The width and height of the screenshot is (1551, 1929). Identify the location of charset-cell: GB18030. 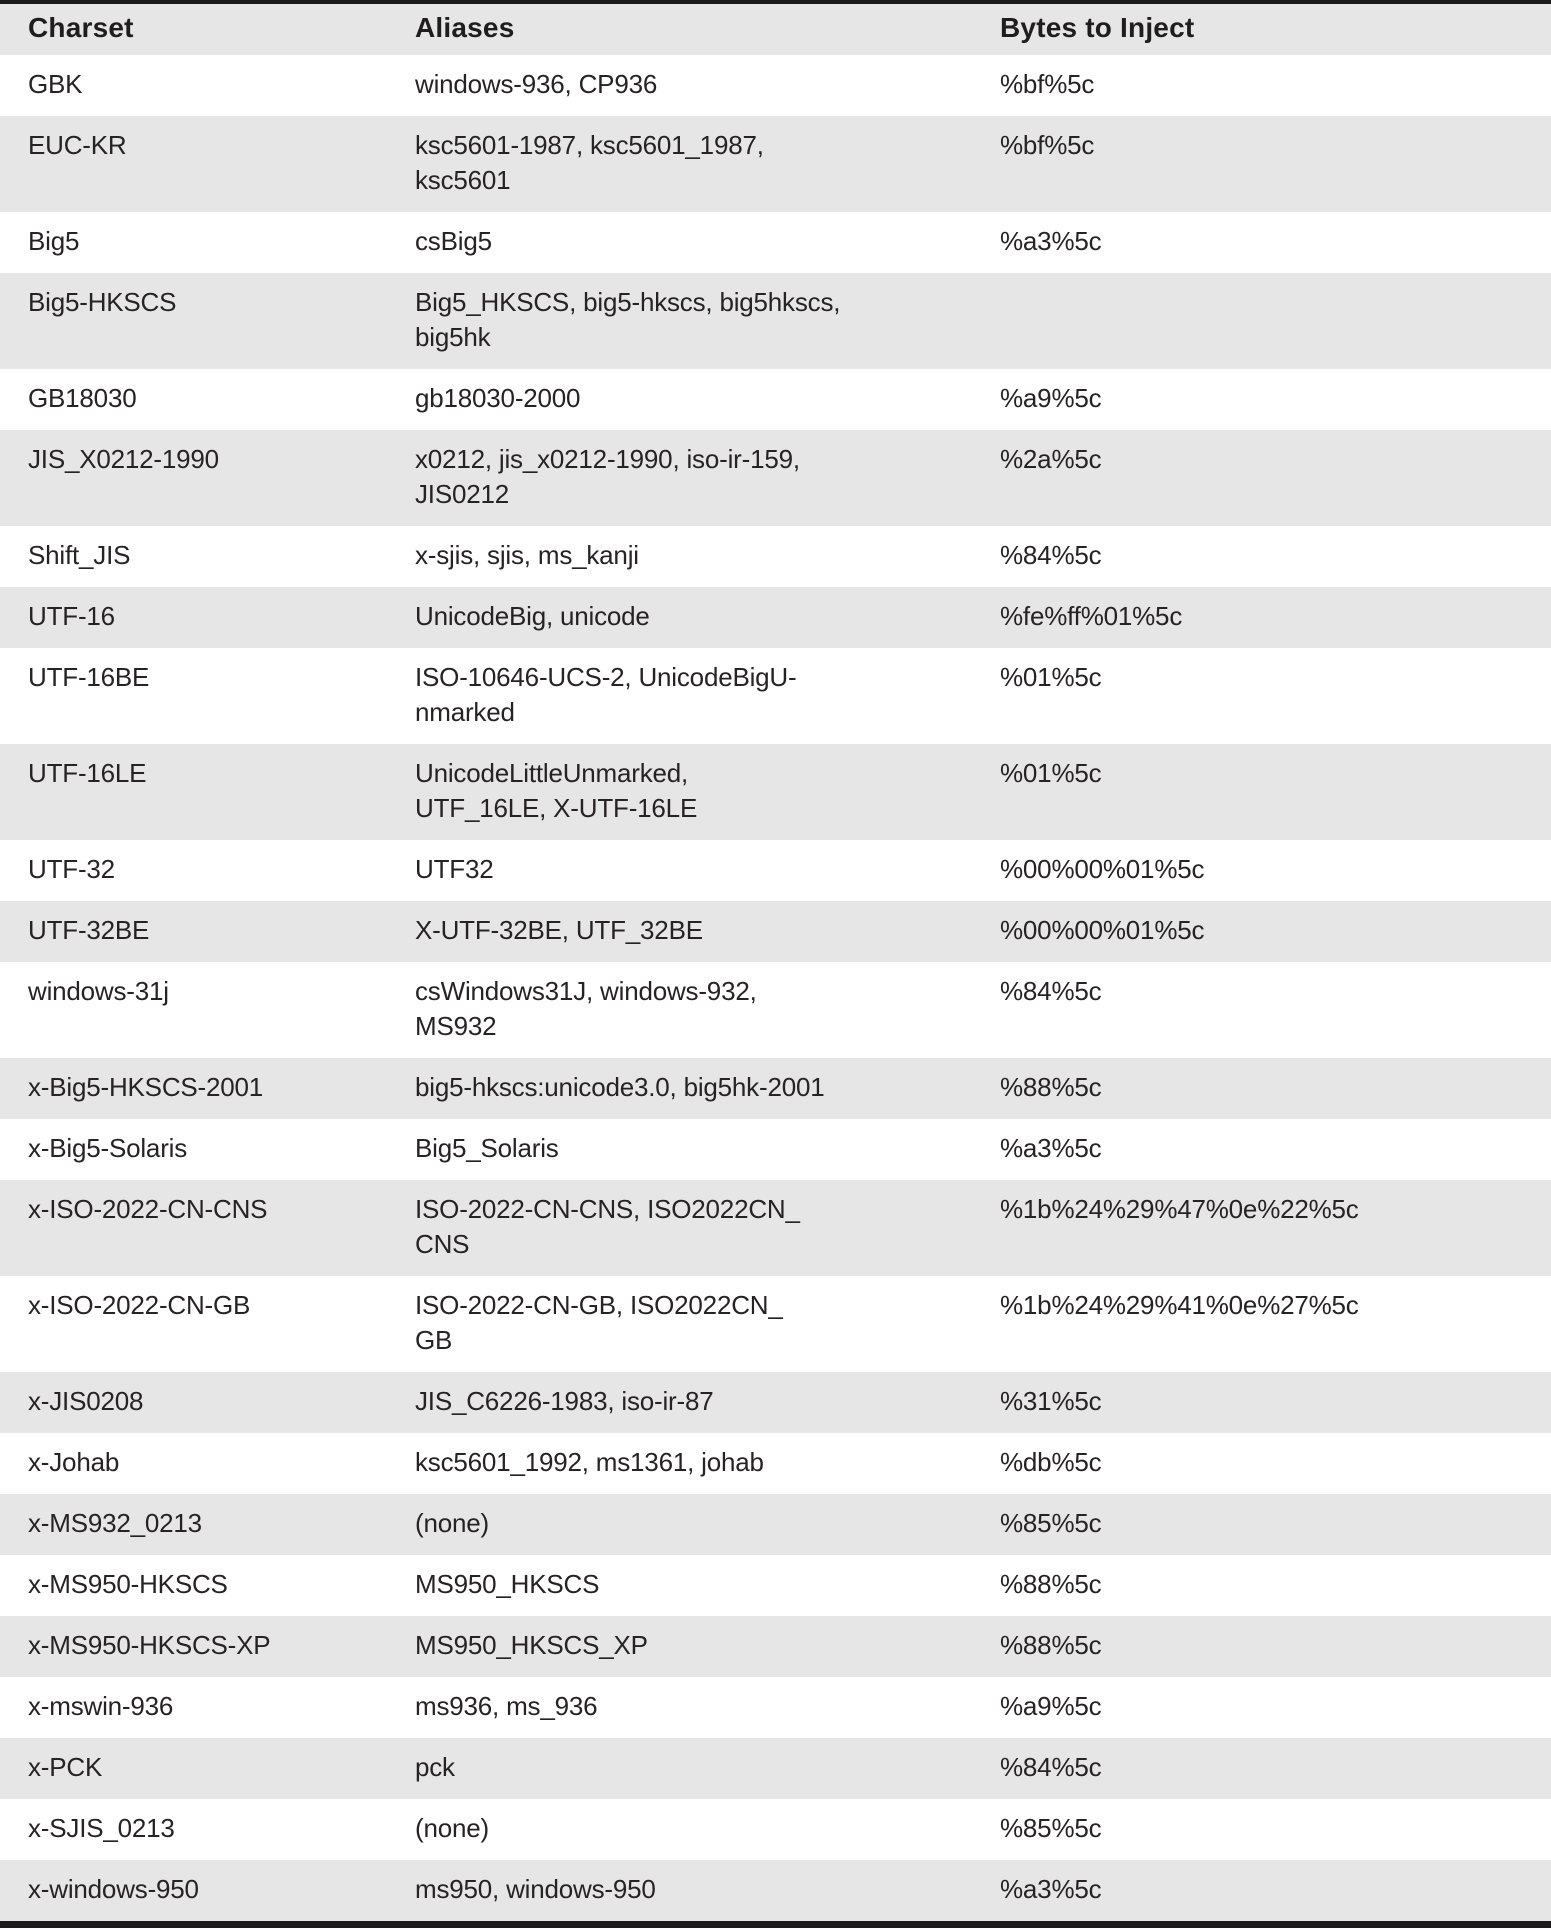
(82, 398).